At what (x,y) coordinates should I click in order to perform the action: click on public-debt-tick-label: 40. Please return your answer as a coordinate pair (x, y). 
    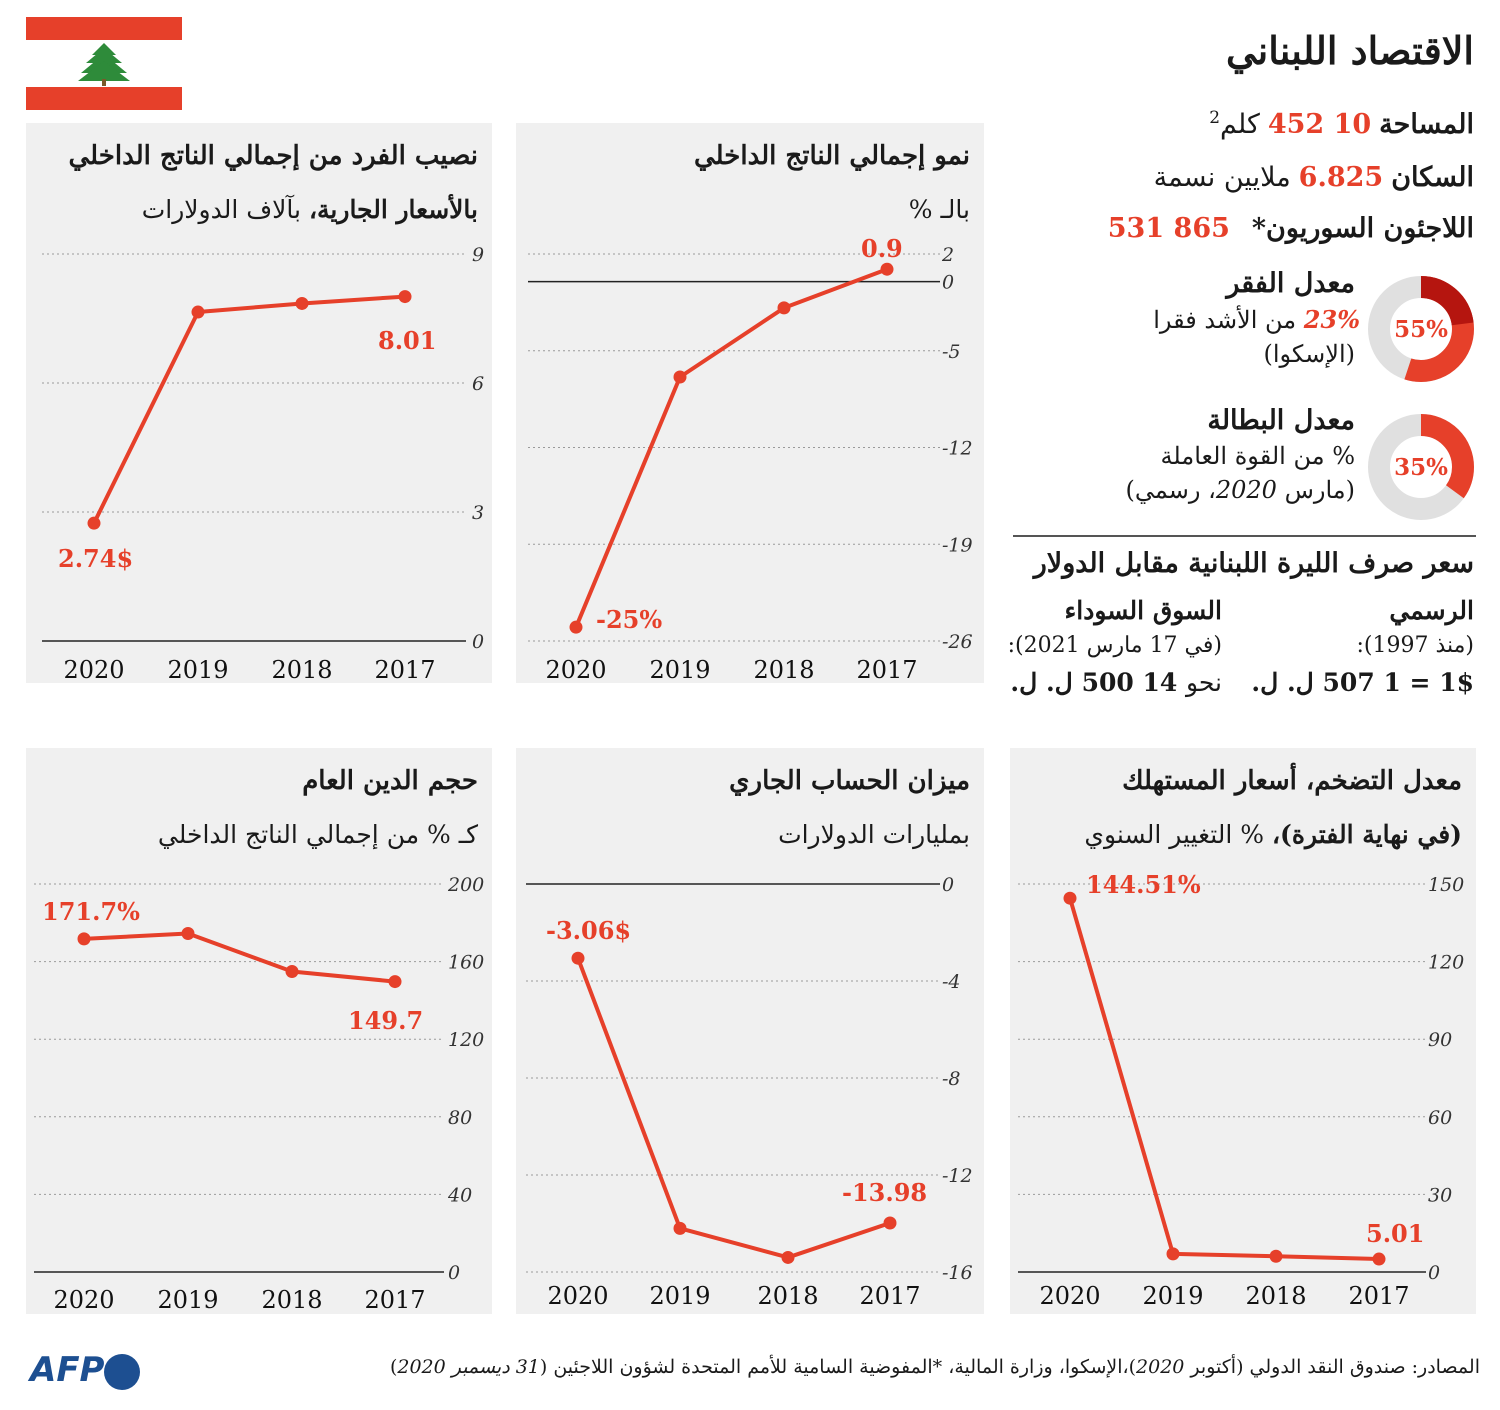
    Looking at the image, I should click on (459, 1195).